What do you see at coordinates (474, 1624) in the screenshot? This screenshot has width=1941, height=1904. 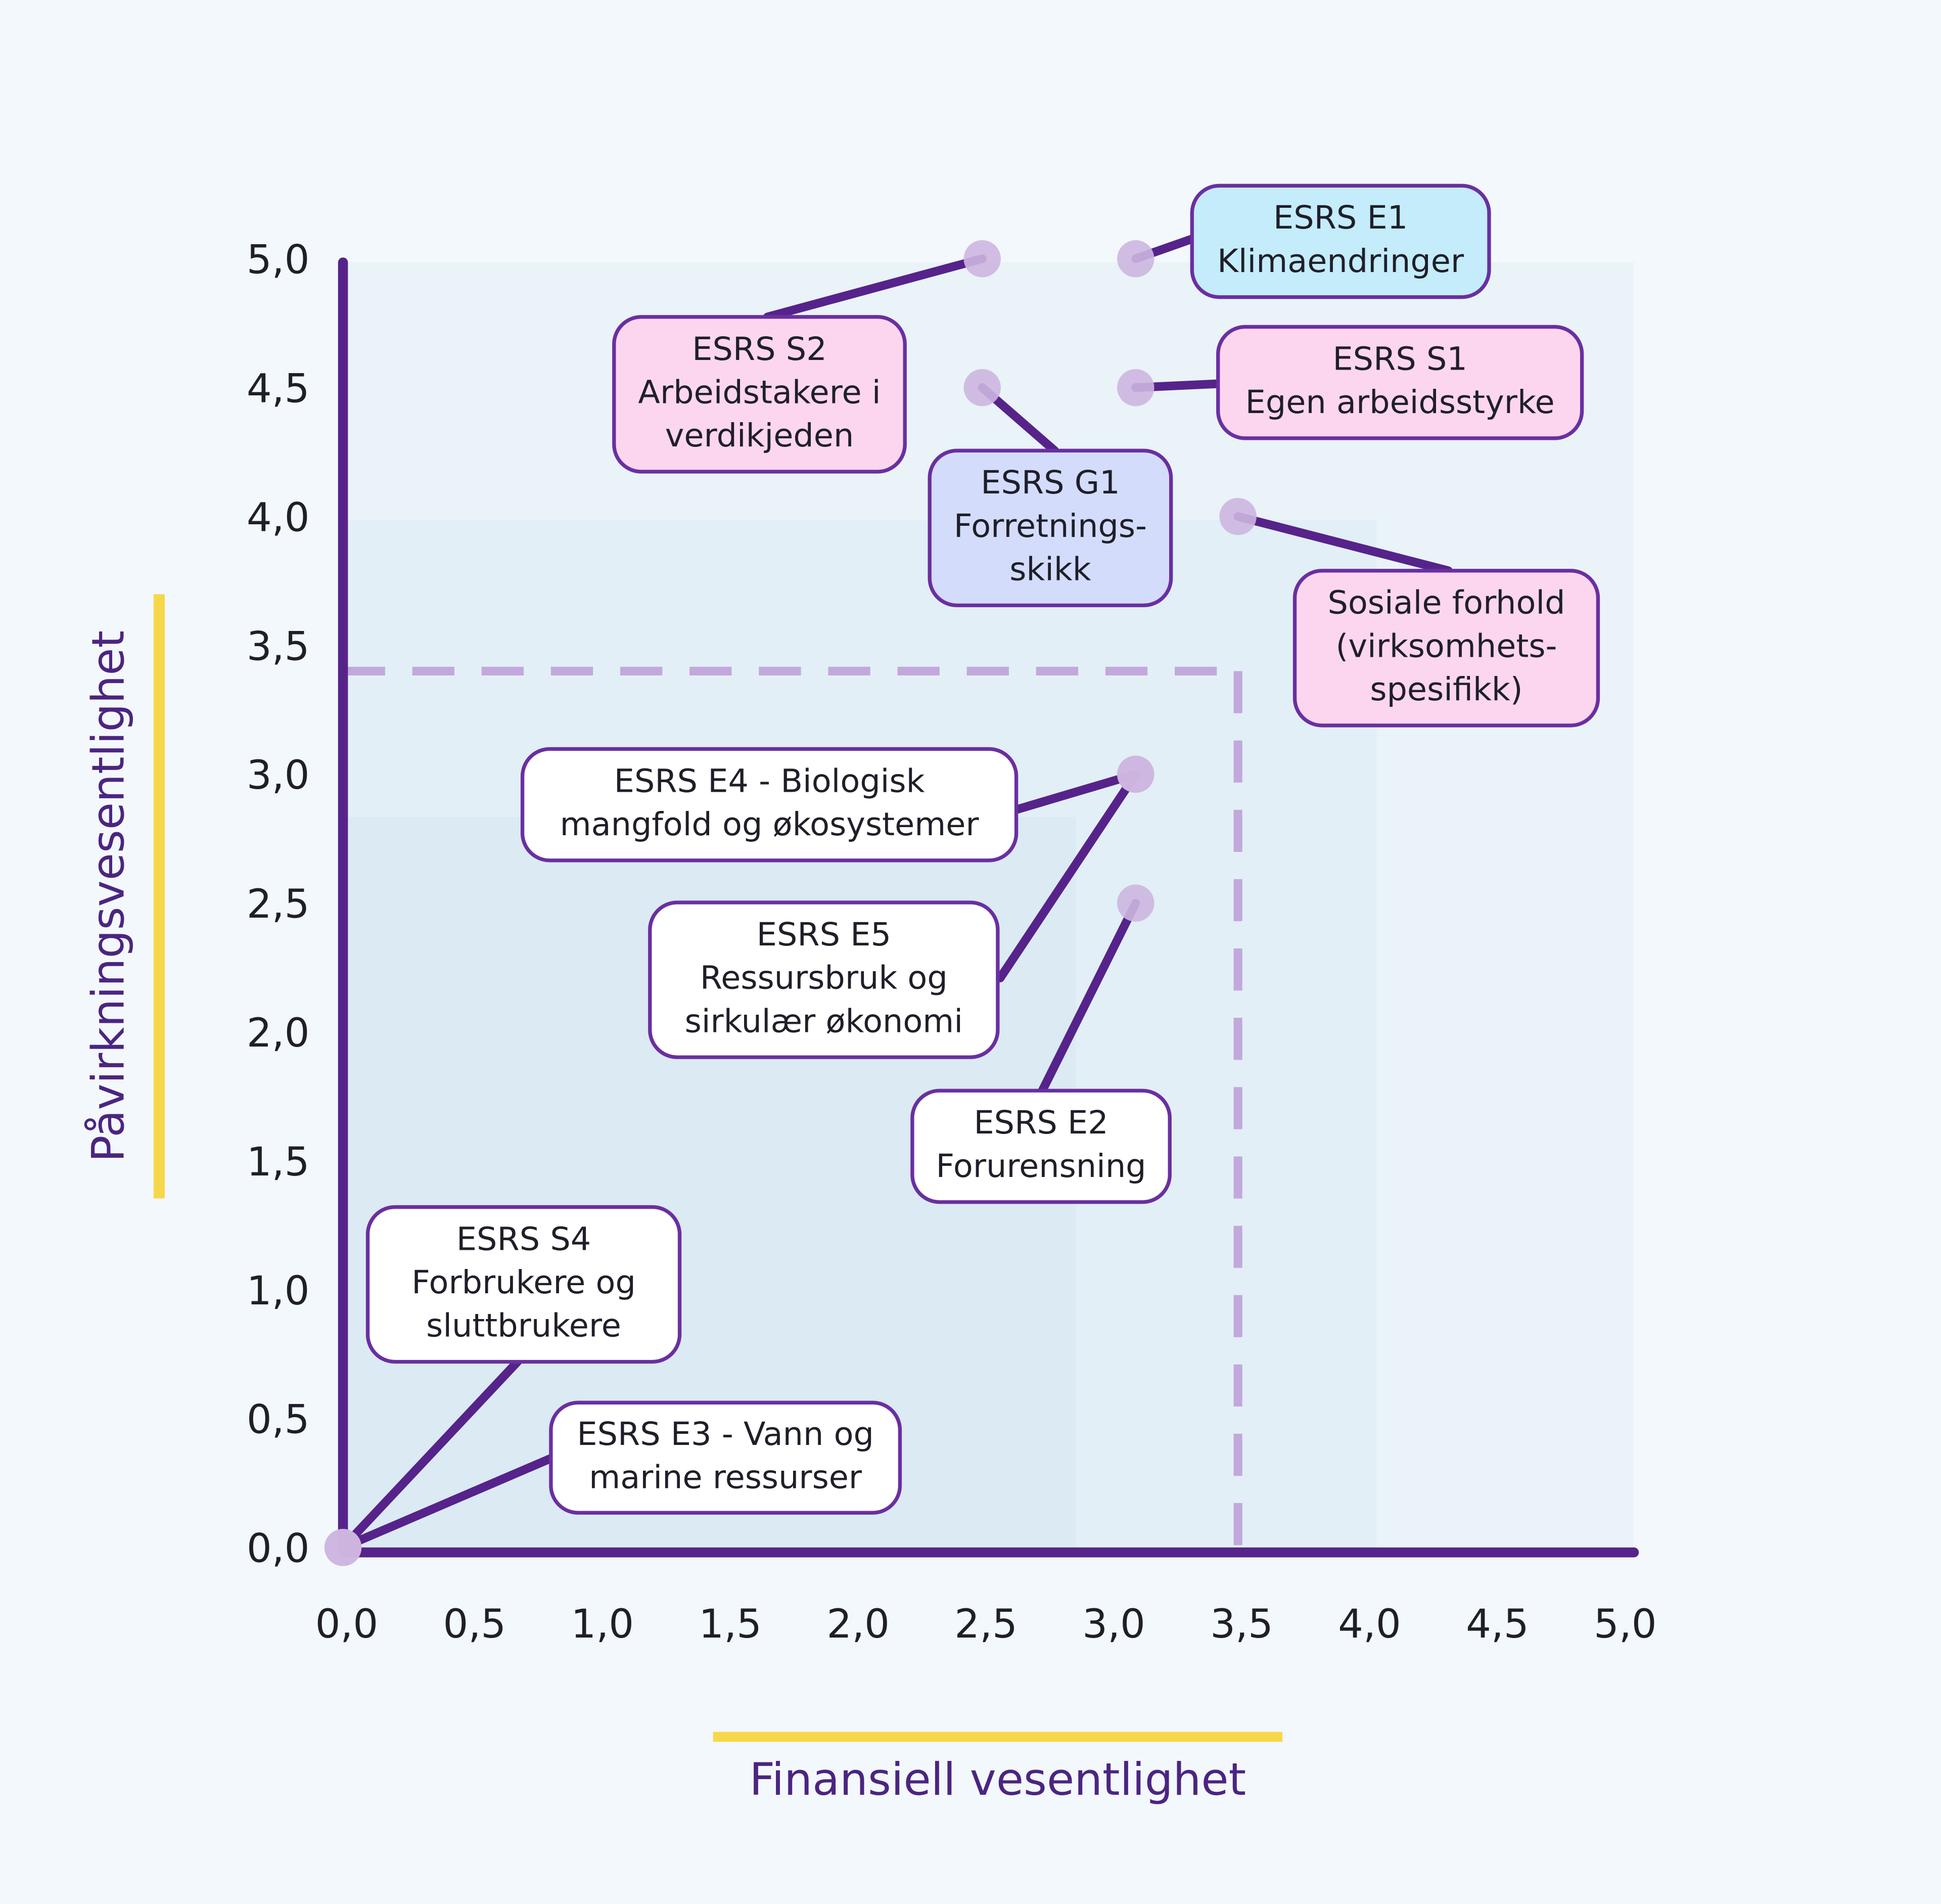 I see `x-tick-label: 0,5` at bounding box center [474, 1624].